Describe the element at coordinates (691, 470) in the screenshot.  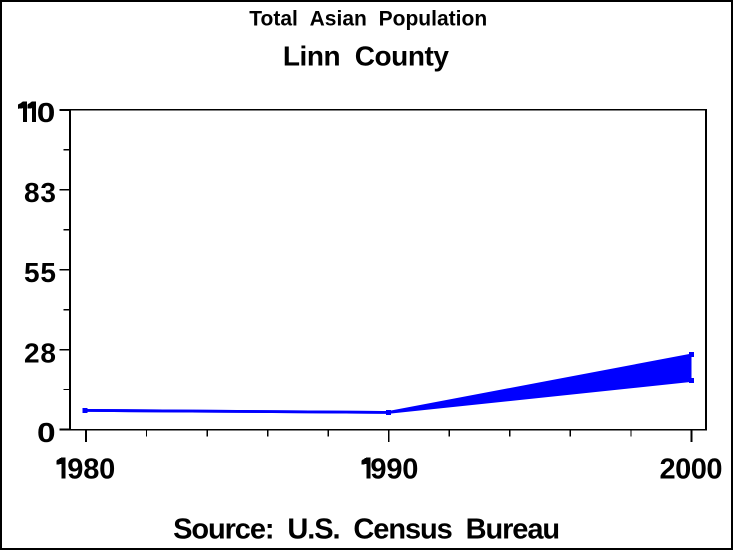
I see `svg-text: 2000` at that location.